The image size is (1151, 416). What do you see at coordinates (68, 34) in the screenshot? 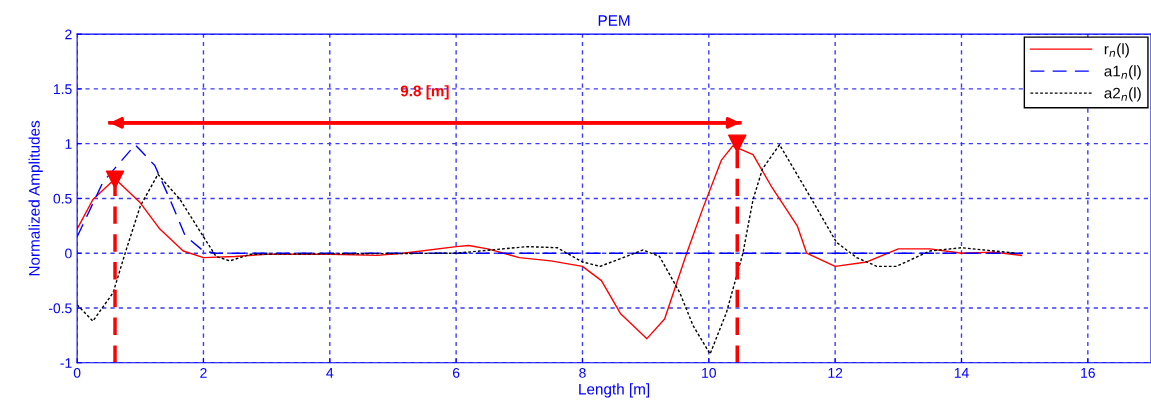
I see `y-tick-label: 2` at bounding box center [68, 34].